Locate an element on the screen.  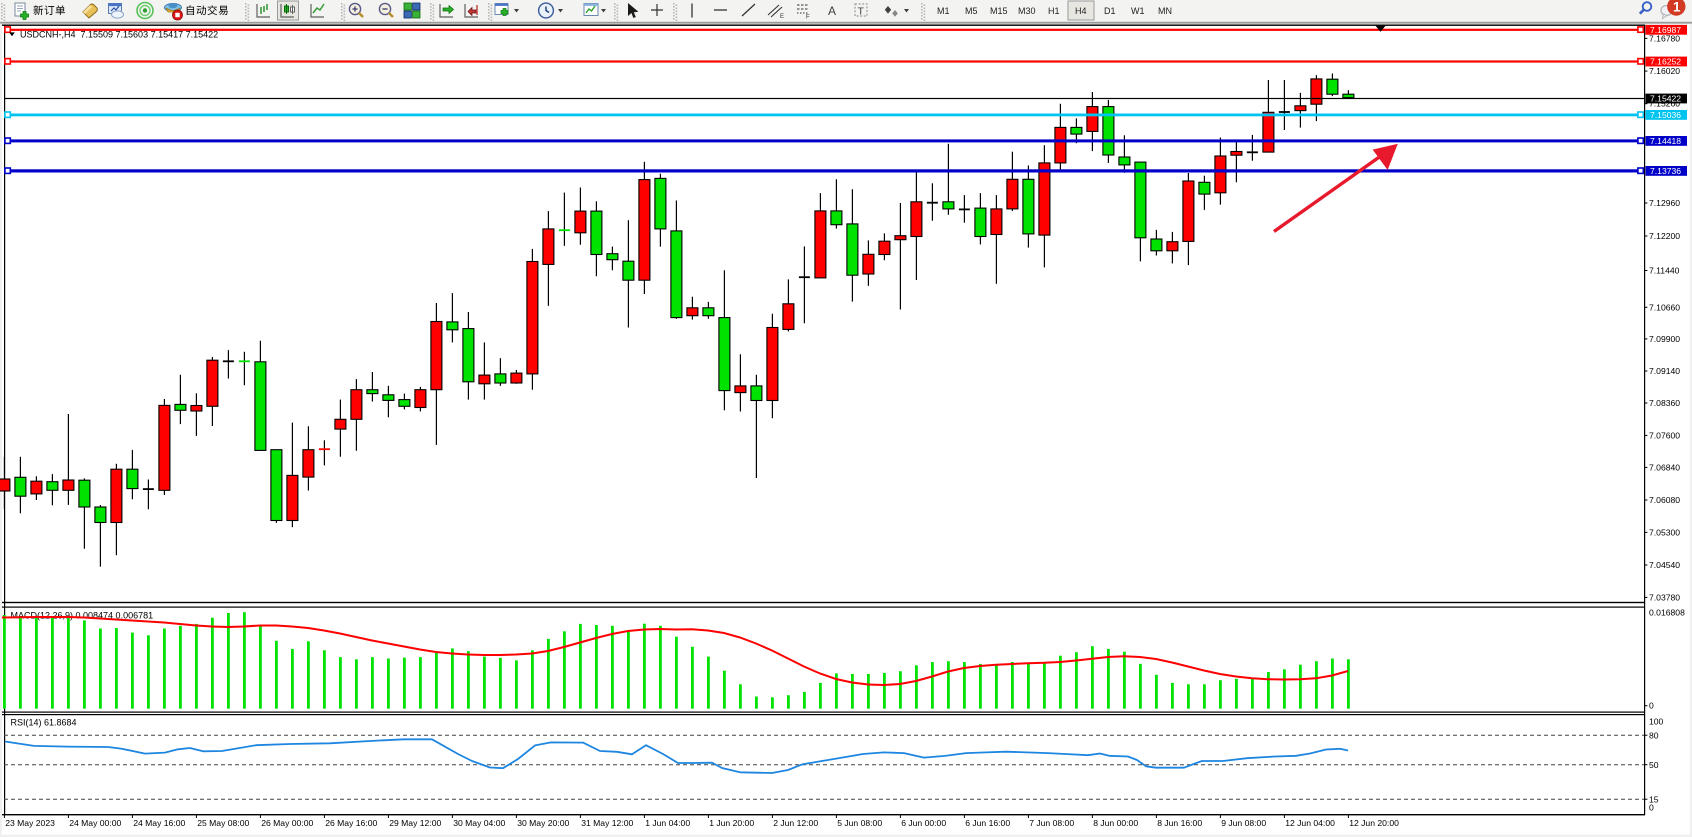
svg-text: 80 is located at coordinates (1654, 735).